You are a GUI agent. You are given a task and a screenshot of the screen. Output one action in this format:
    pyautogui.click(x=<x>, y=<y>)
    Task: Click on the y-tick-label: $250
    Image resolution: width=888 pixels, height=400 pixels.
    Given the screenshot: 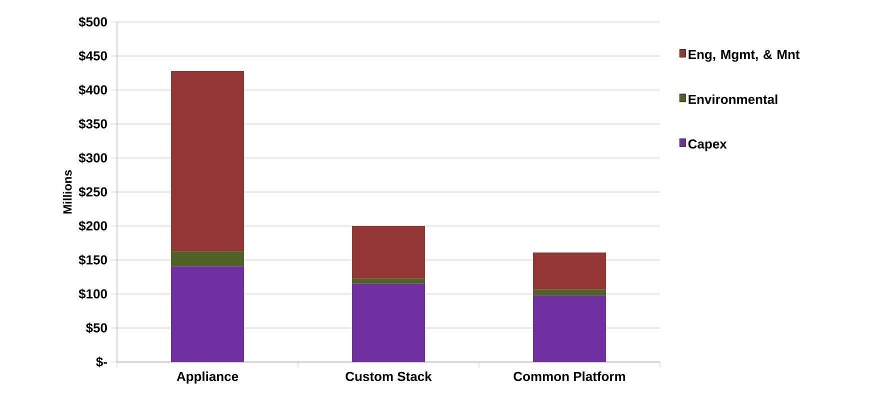 What is the action you would take?
    pyautogui.click(x=92, y=192)
    